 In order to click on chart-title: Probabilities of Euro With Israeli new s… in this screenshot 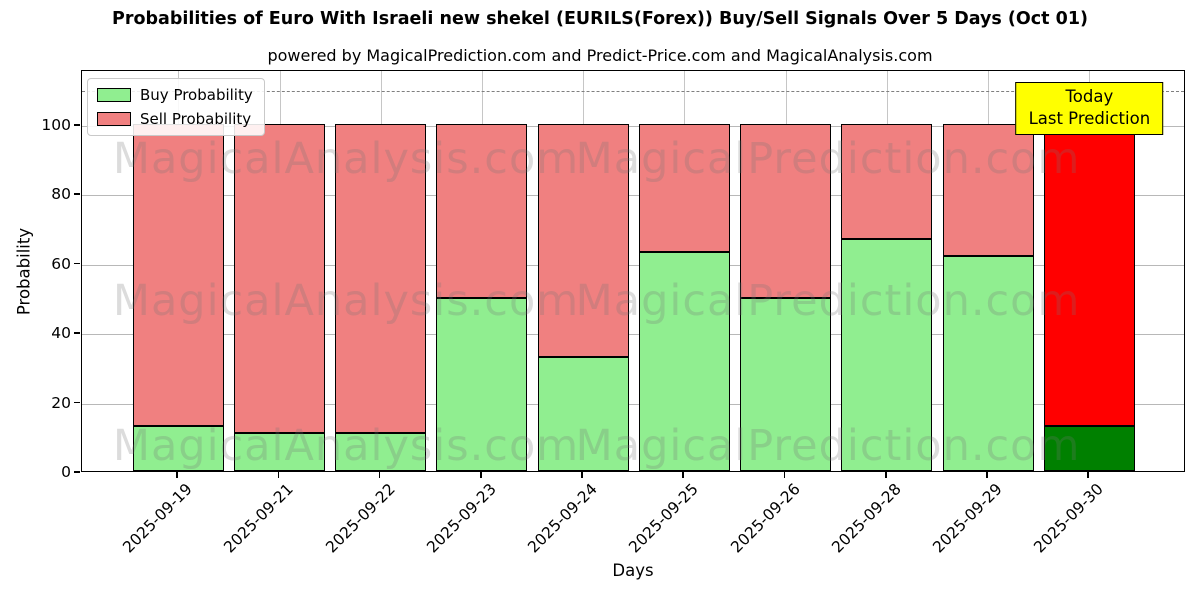, I will do `click(600, 19)`.